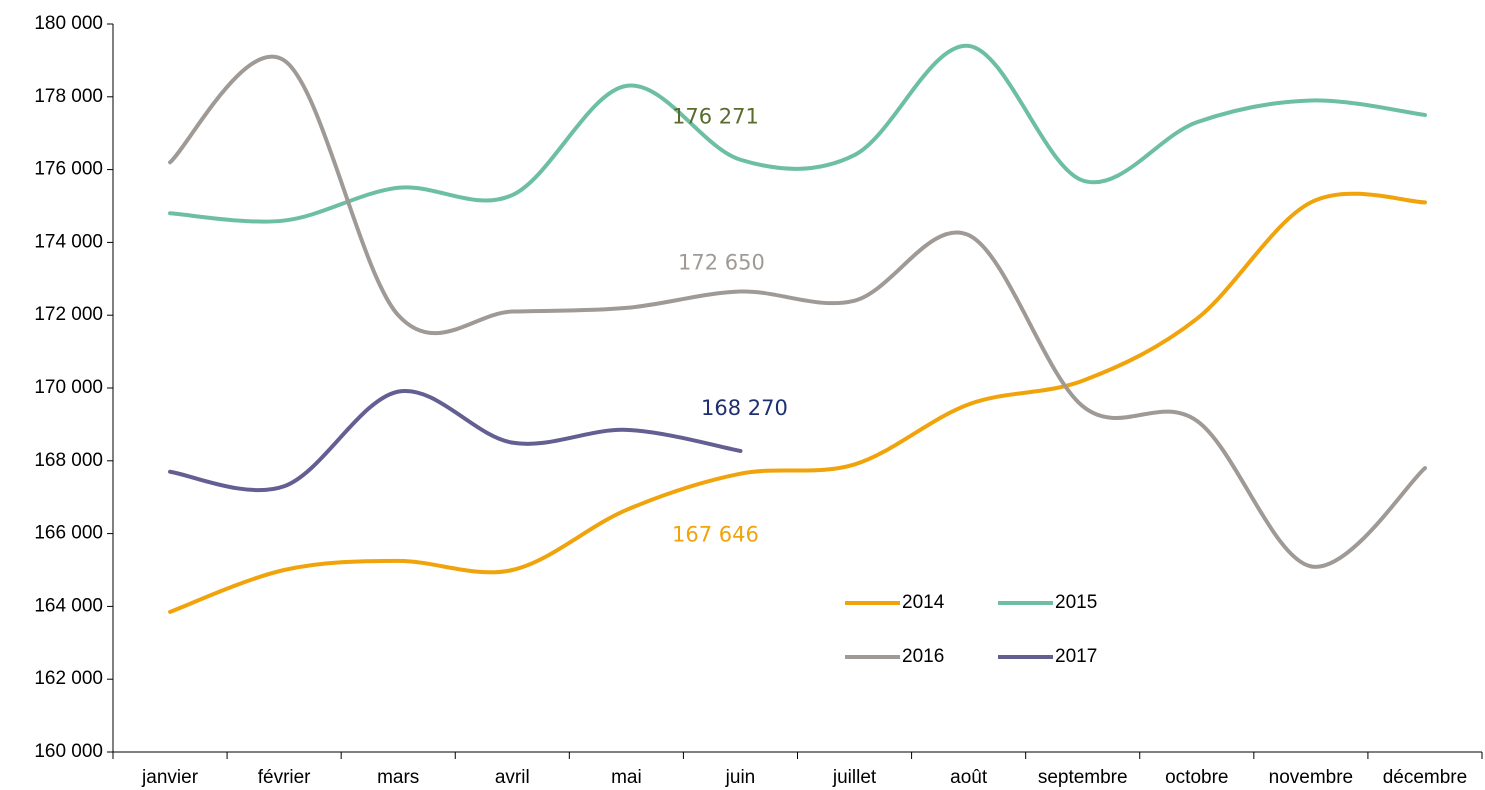  What do you see at coordinates (744, 408) in the screenshot?
I see `data-label: 168 270` at bounding box center [744, 408].